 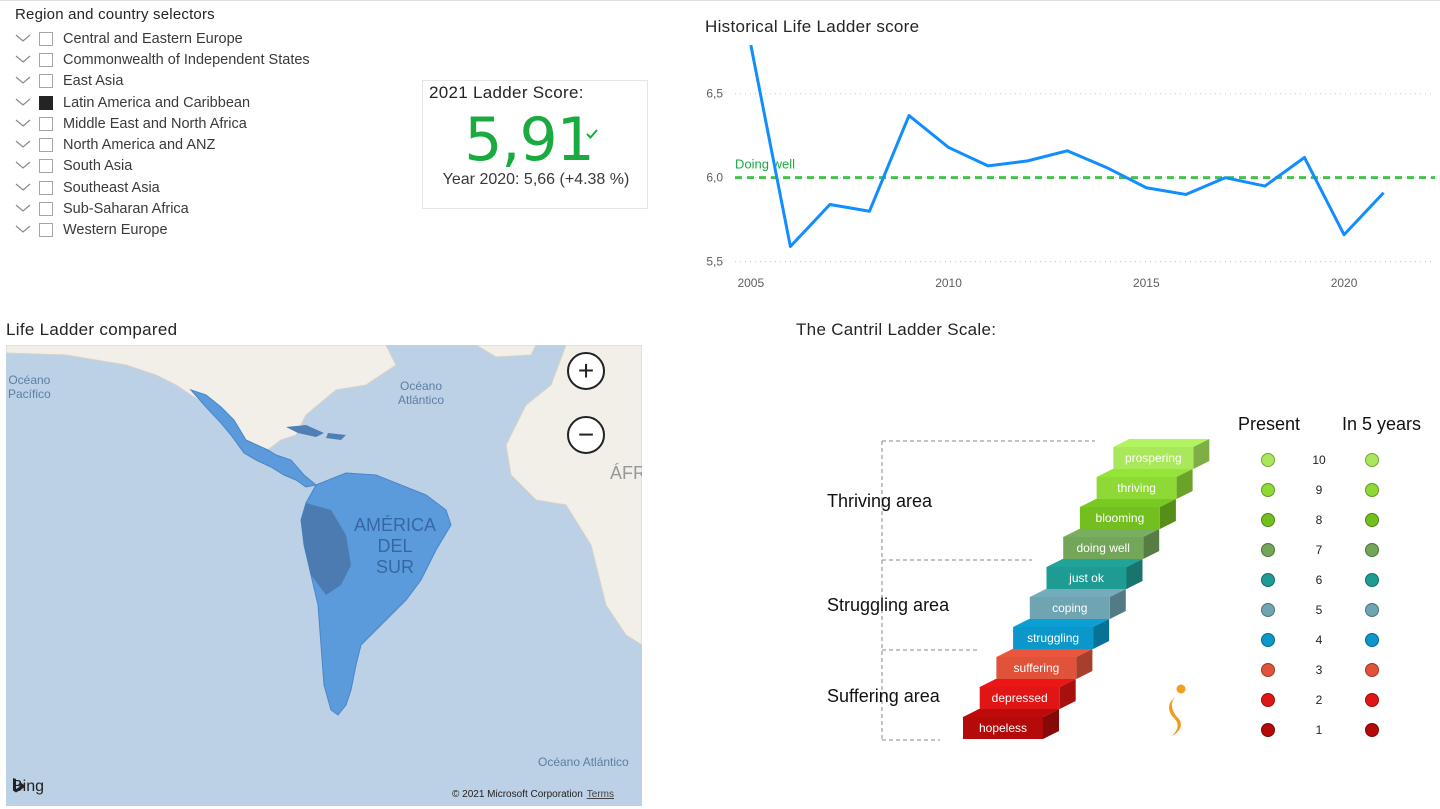 I want to click on zoom-in-button: +, so click(x=586, y=371).